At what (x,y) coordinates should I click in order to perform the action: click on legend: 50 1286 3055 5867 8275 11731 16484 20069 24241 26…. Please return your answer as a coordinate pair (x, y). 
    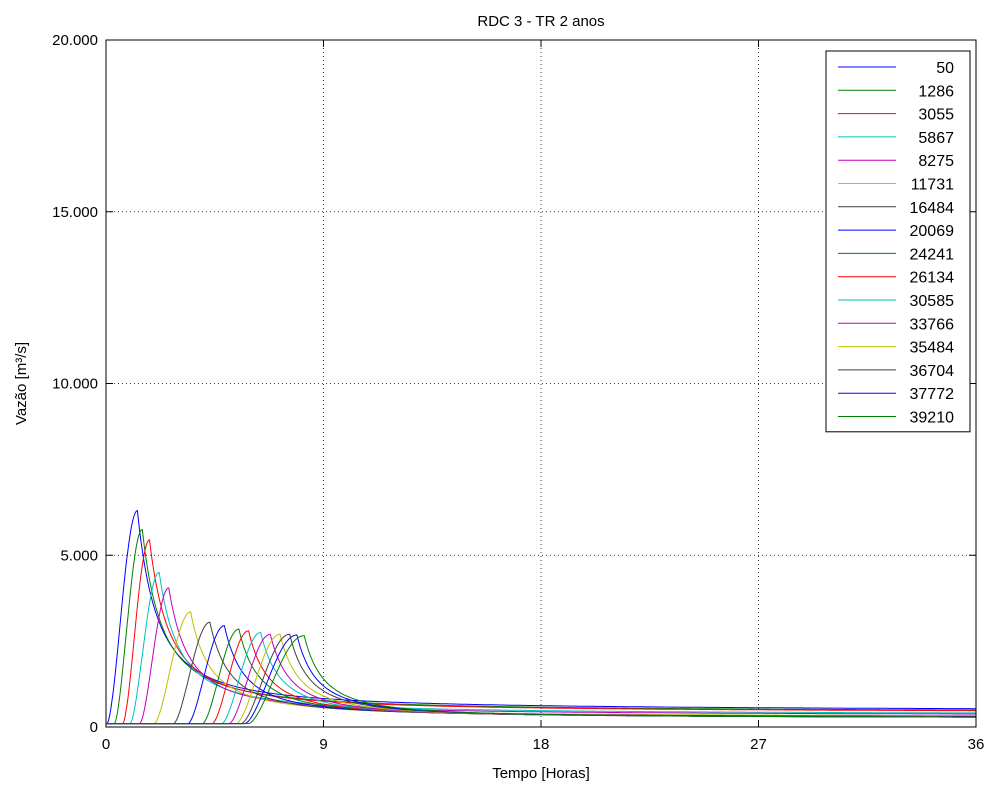
    Looking at the image, I should click on (898, 241).